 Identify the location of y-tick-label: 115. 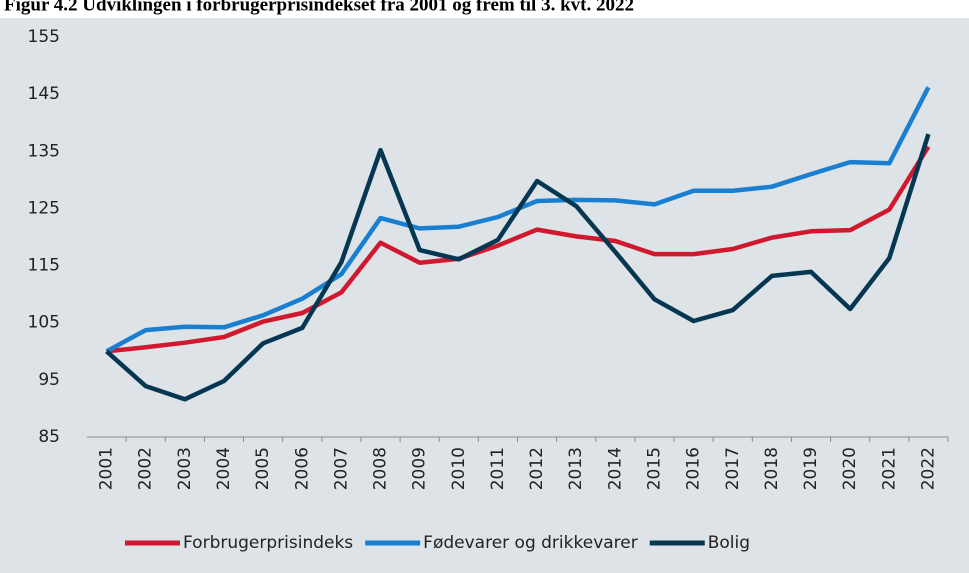
(44, 266).